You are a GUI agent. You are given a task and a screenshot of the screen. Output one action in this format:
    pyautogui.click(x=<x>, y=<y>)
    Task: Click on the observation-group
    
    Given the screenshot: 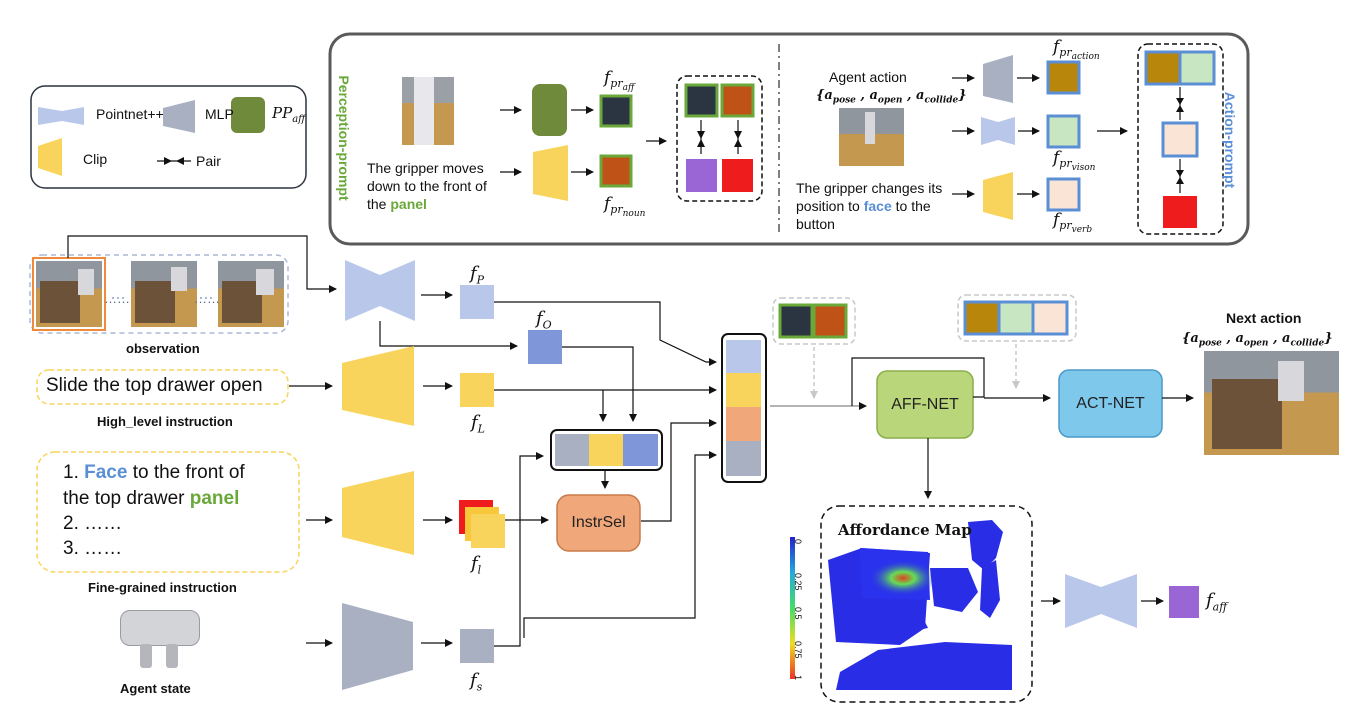 What is the action you would take?
    pyautogui.click(x=159, y=294)
    